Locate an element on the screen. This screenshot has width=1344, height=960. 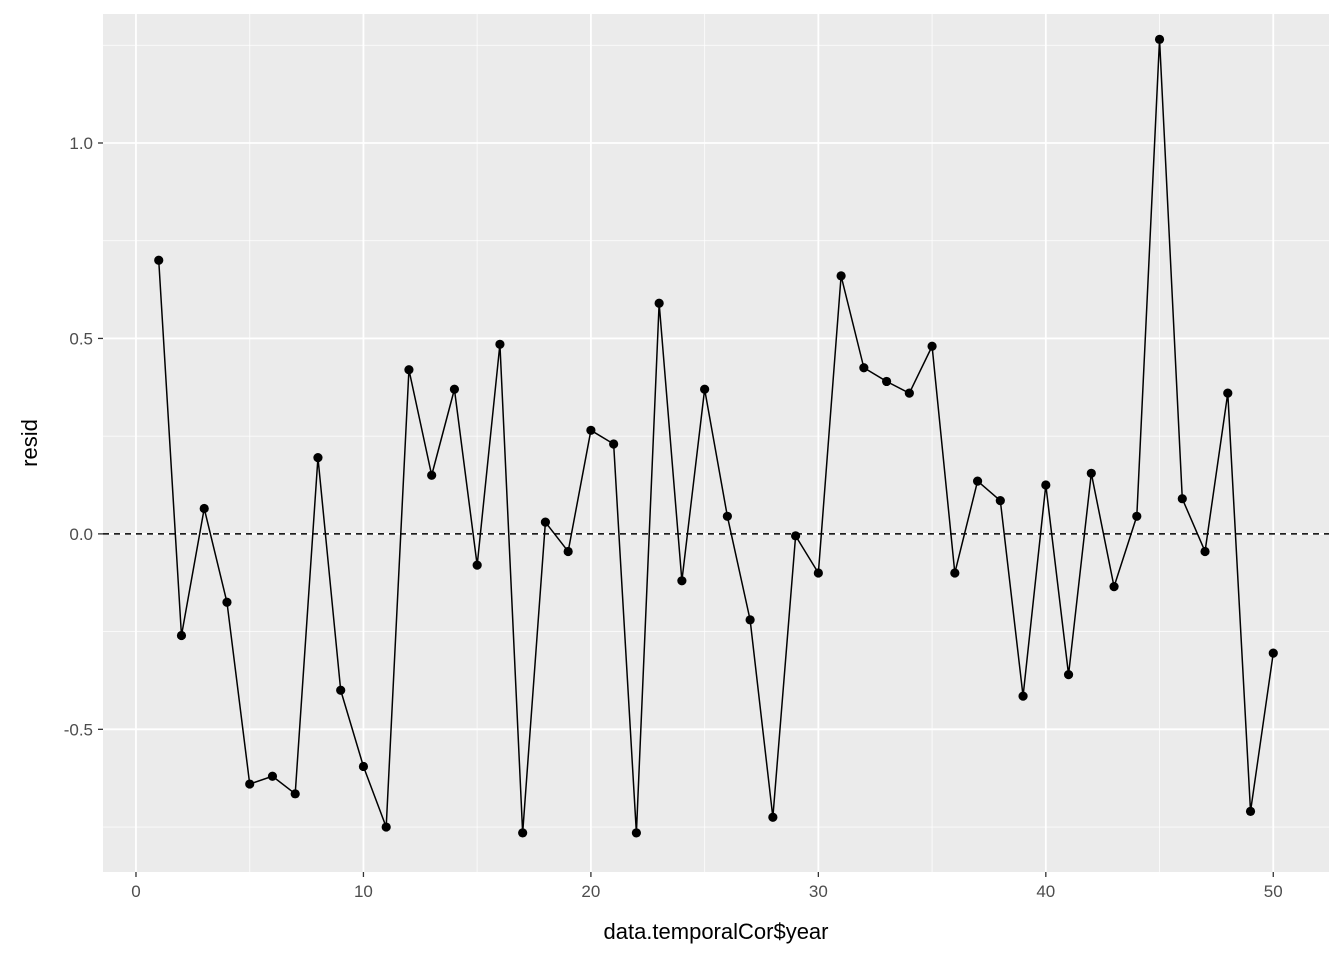
y-tick-label: 0.5 is located at coordinates (81, 338).